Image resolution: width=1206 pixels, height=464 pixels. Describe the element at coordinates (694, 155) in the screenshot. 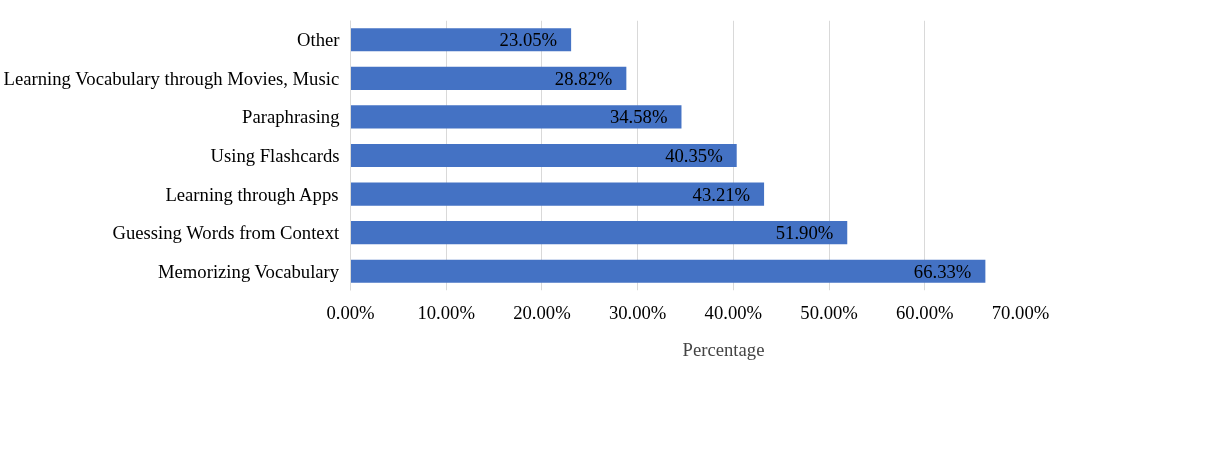

I see `data-label: 40.35%` at that location.